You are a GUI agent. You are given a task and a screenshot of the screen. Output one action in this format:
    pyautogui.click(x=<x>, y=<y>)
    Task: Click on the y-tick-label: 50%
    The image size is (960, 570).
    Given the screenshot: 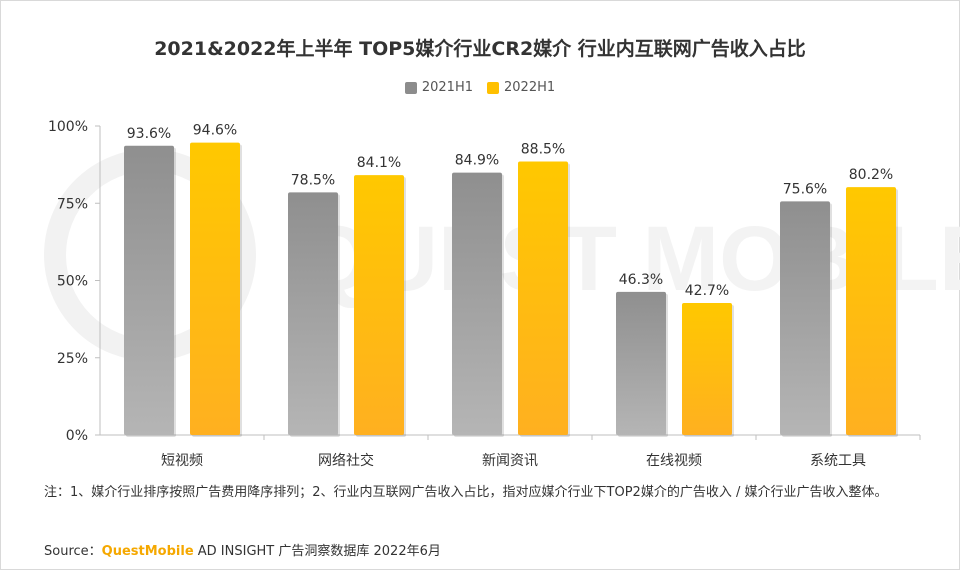 What is the action you would take?
    pyautogui.click(x=72, y=282)
    